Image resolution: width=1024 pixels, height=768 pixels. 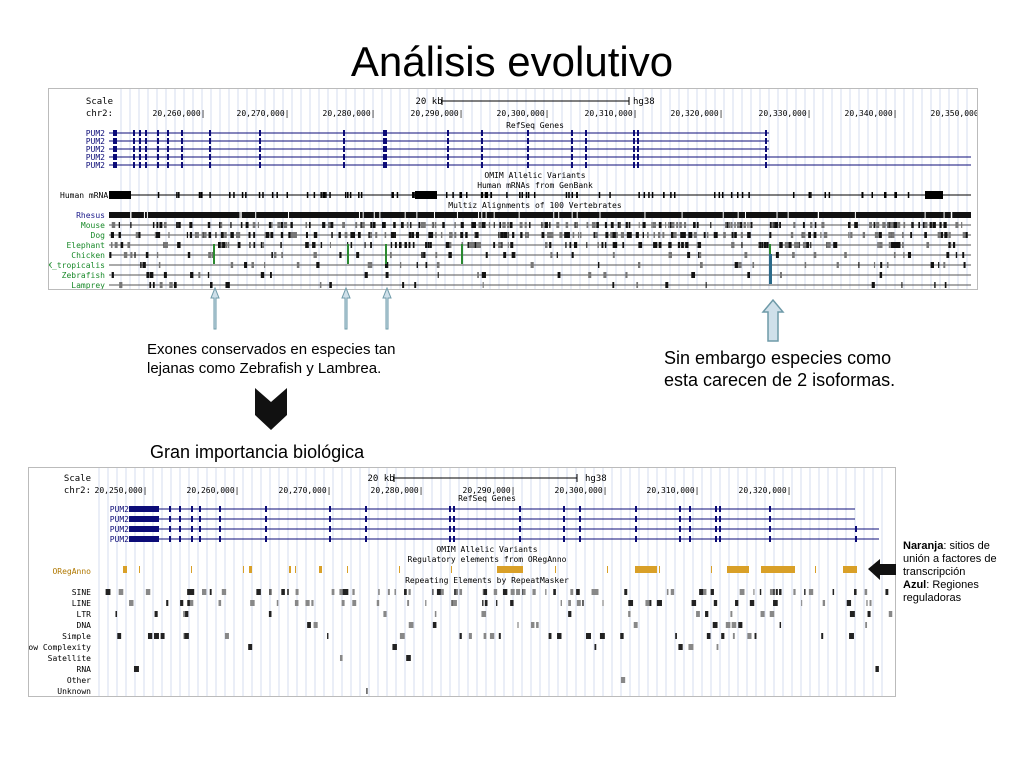 I want to click on up-arrow-icon, so click(x=773, y=320).